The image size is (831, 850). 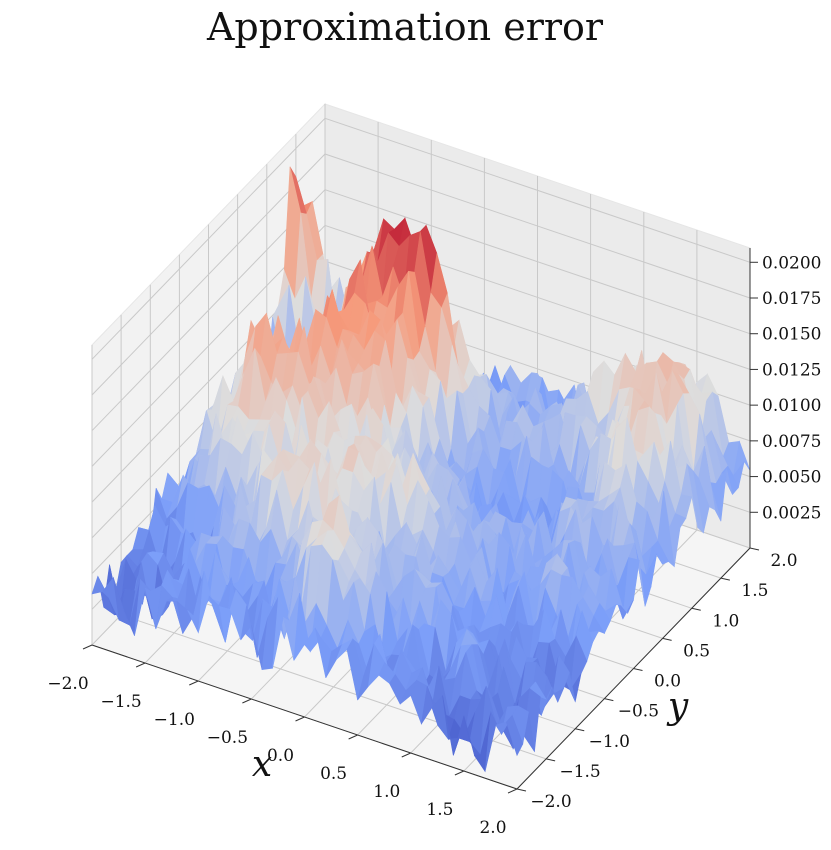 What do you see at coordinates (725, 621) in the screenshot?
I see `y-tick-label: 1.0` at bounding box center [725, 621].